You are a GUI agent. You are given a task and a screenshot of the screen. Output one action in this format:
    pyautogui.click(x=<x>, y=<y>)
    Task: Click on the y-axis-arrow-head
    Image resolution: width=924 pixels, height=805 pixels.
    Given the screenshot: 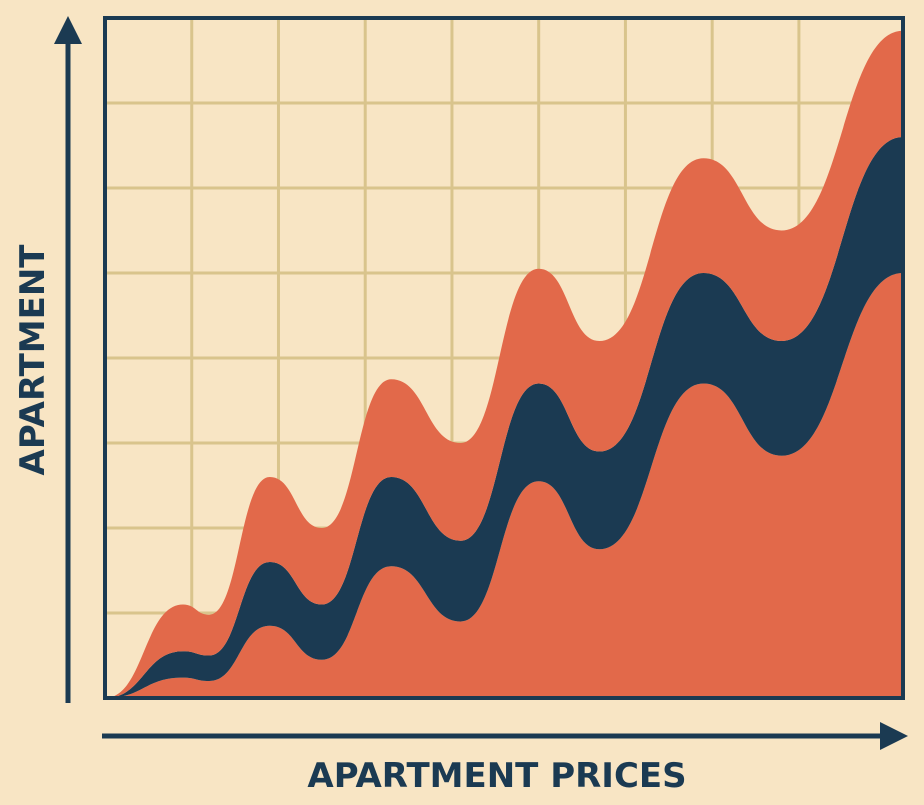 What is the action you would take?
    pyautogui.click(x=68, y=30)
    